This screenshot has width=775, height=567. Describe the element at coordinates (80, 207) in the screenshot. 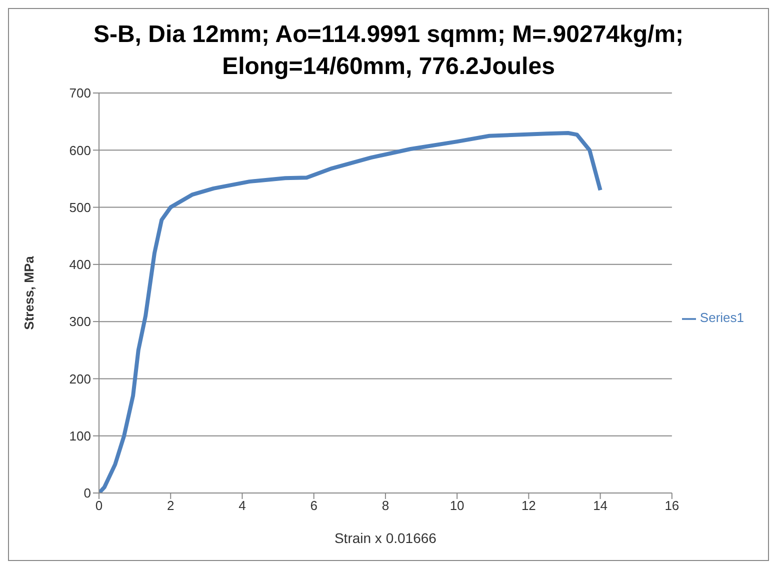

I see `y-tick-label: 500` at that location.